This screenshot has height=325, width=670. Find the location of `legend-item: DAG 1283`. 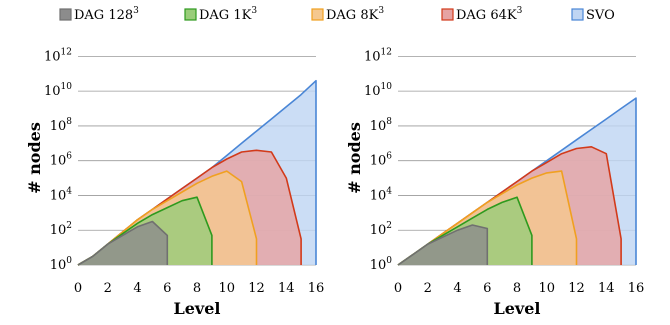

legend-item: DAG 1283 is located at coordinates (99, 14).